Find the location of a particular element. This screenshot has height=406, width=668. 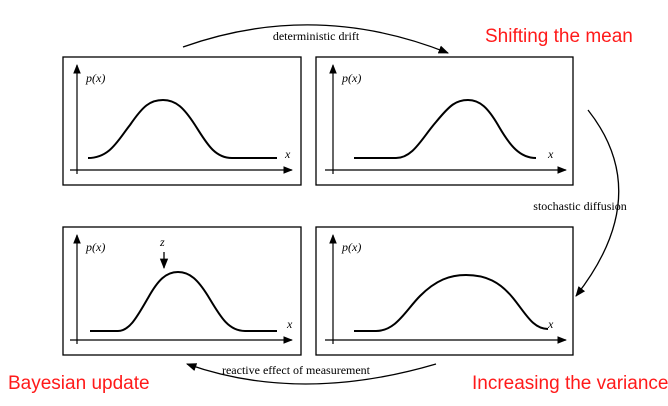

measurement-marker-label: z is located at coordinates (162, 242).